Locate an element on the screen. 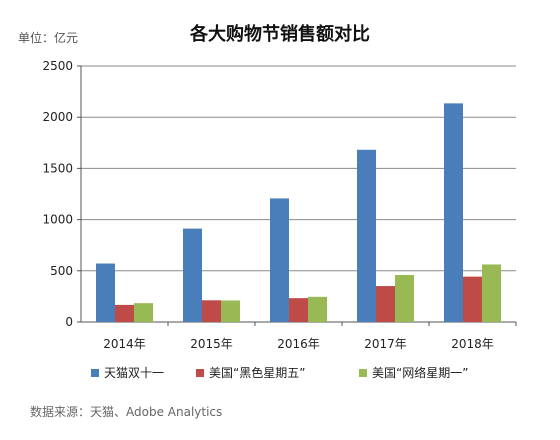 The height and width of the screenshot is (440, 560). x-tick-label: 2016年 is located at coordinates (298, 344).